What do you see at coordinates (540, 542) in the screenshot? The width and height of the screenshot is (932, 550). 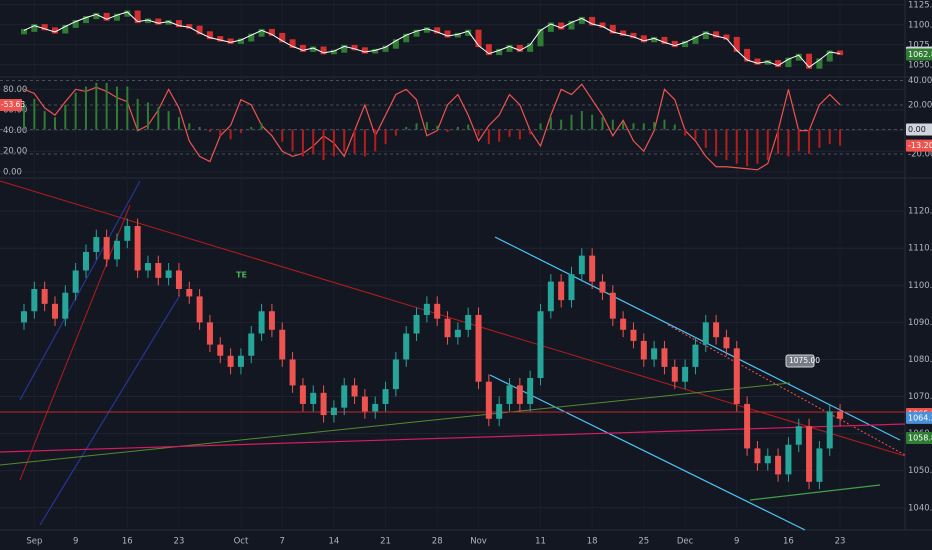 I see `x-tick-label: 11` at bounding box center [540, 542].